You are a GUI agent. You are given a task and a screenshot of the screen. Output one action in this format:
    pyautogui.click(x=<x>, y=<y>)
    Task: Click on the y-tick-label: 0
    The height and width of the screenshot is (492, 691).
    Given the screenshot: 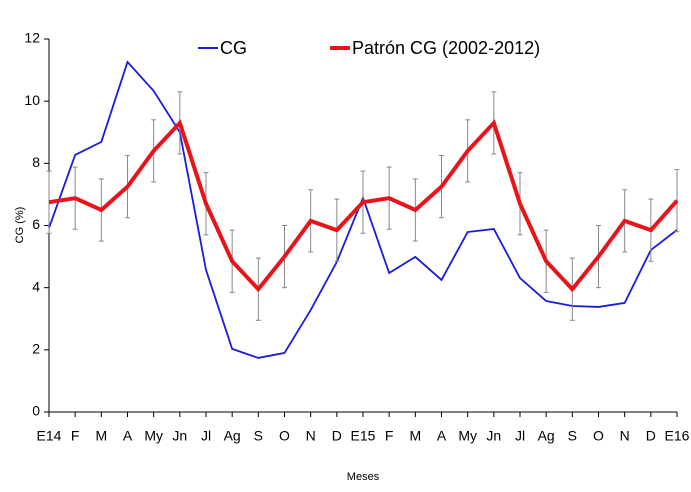 What is the action you would take?
    pyautogui.click(x=36, y=411)
    